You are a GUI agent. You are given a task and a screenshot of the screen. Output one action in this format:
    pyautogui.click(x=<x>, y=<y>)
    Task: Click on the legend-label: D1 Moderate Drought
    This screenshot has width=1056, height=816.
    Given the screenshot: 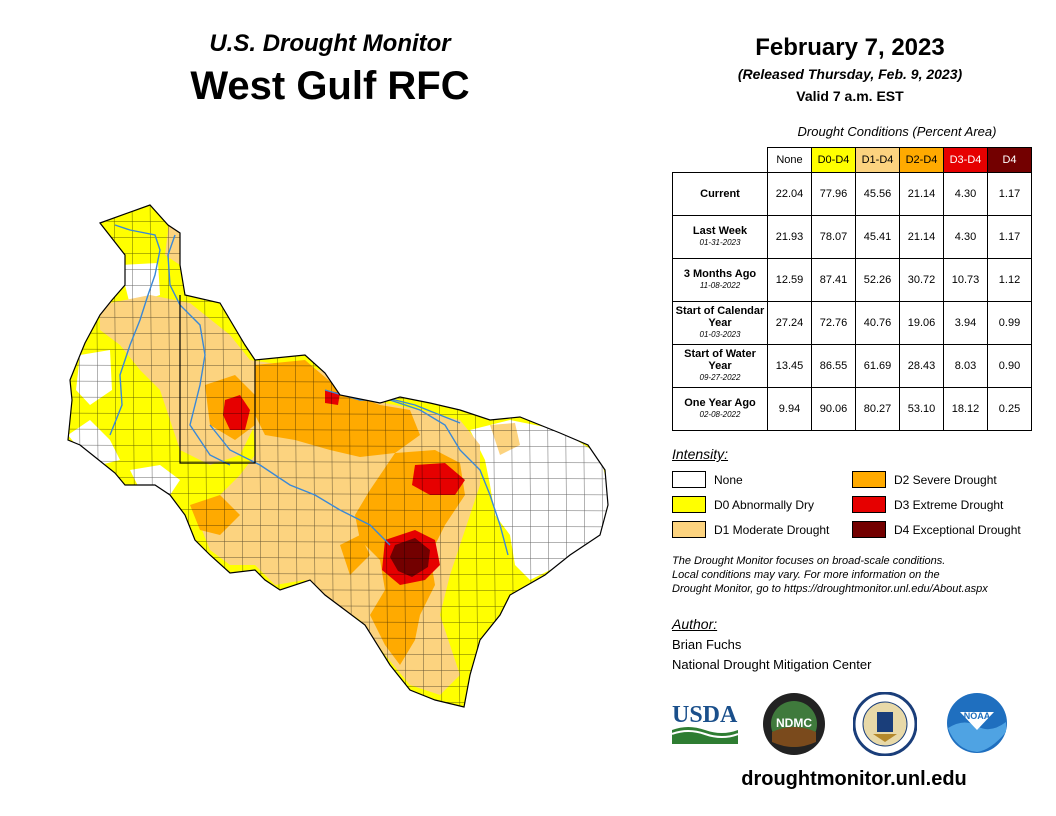 What is the action you would take?
    pyautogui.click(x=772, y=529)
    